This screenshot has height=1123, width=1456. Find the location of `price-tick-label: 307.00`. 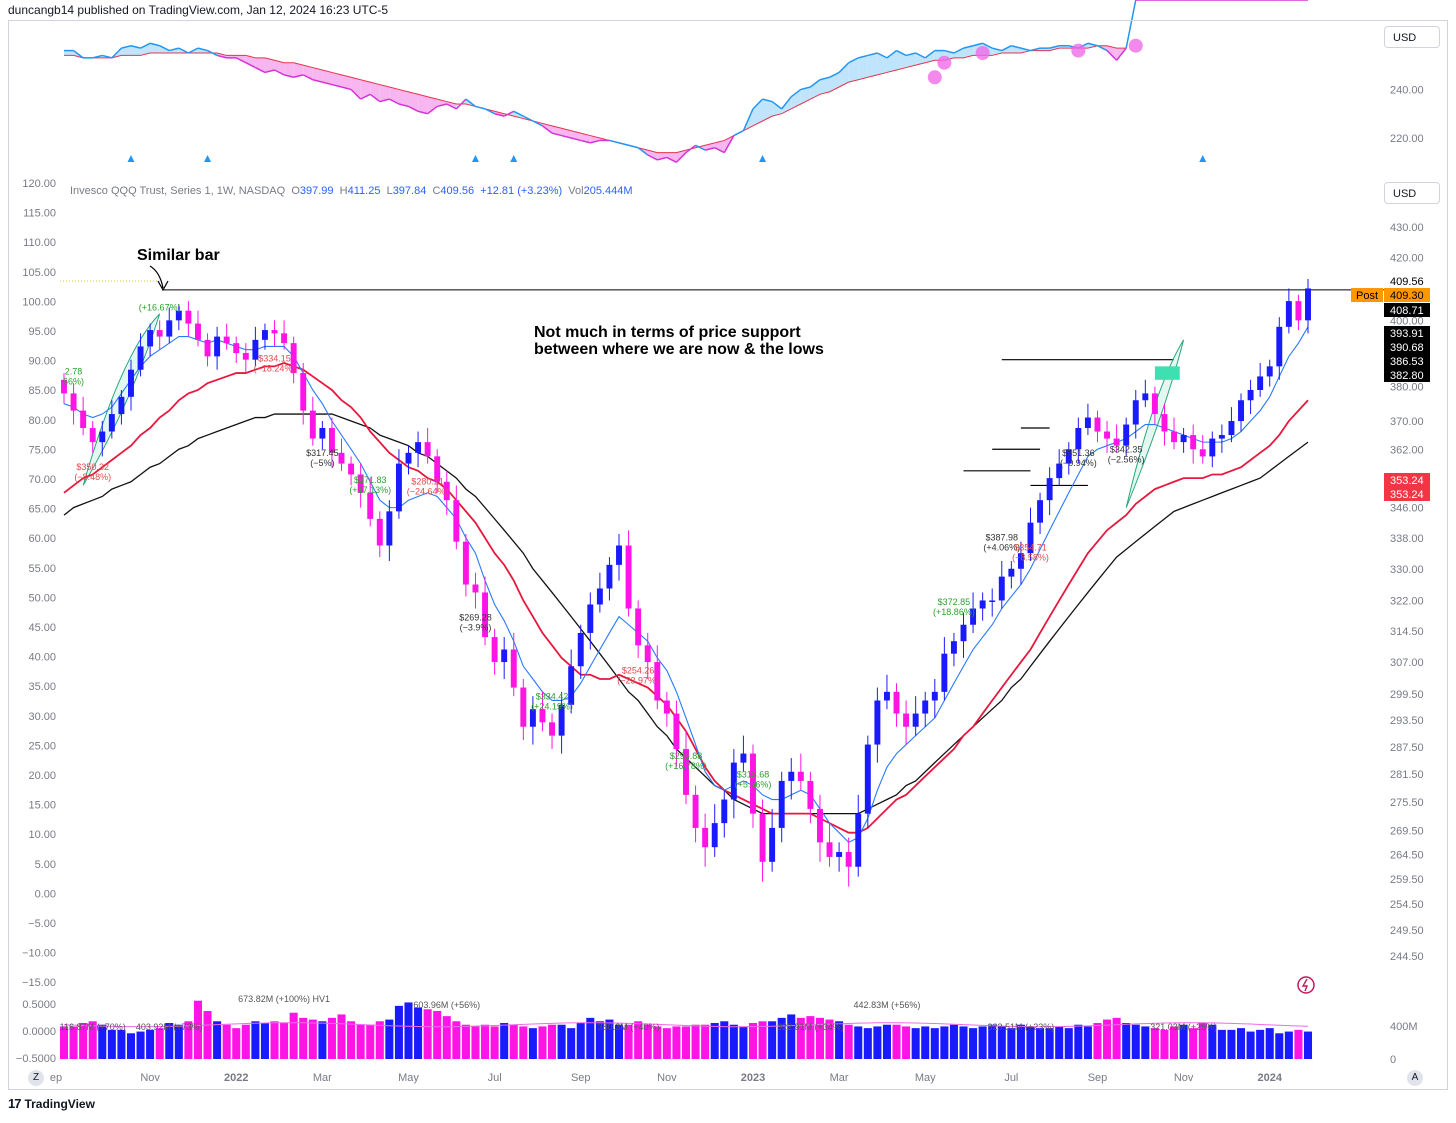

price-tick-label: 307.00 is located at coordinates (1407, 663).